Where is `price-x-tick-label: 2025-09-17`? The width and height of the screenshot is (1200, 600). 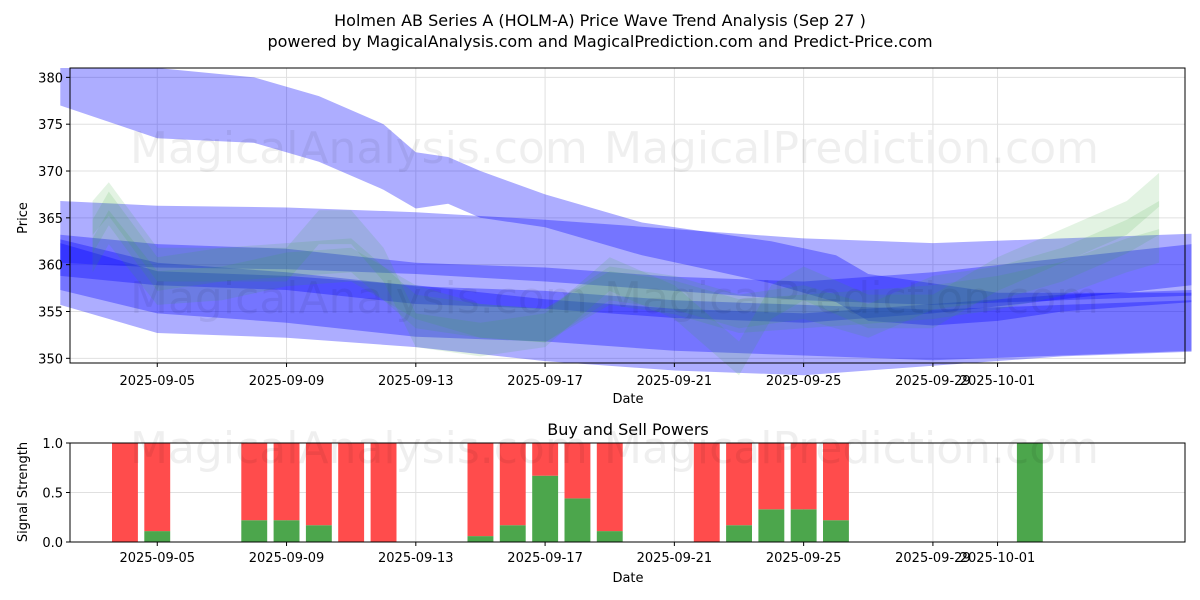
price-x-tick-label: 2025-09-17 is located at coordinates (545, 381).